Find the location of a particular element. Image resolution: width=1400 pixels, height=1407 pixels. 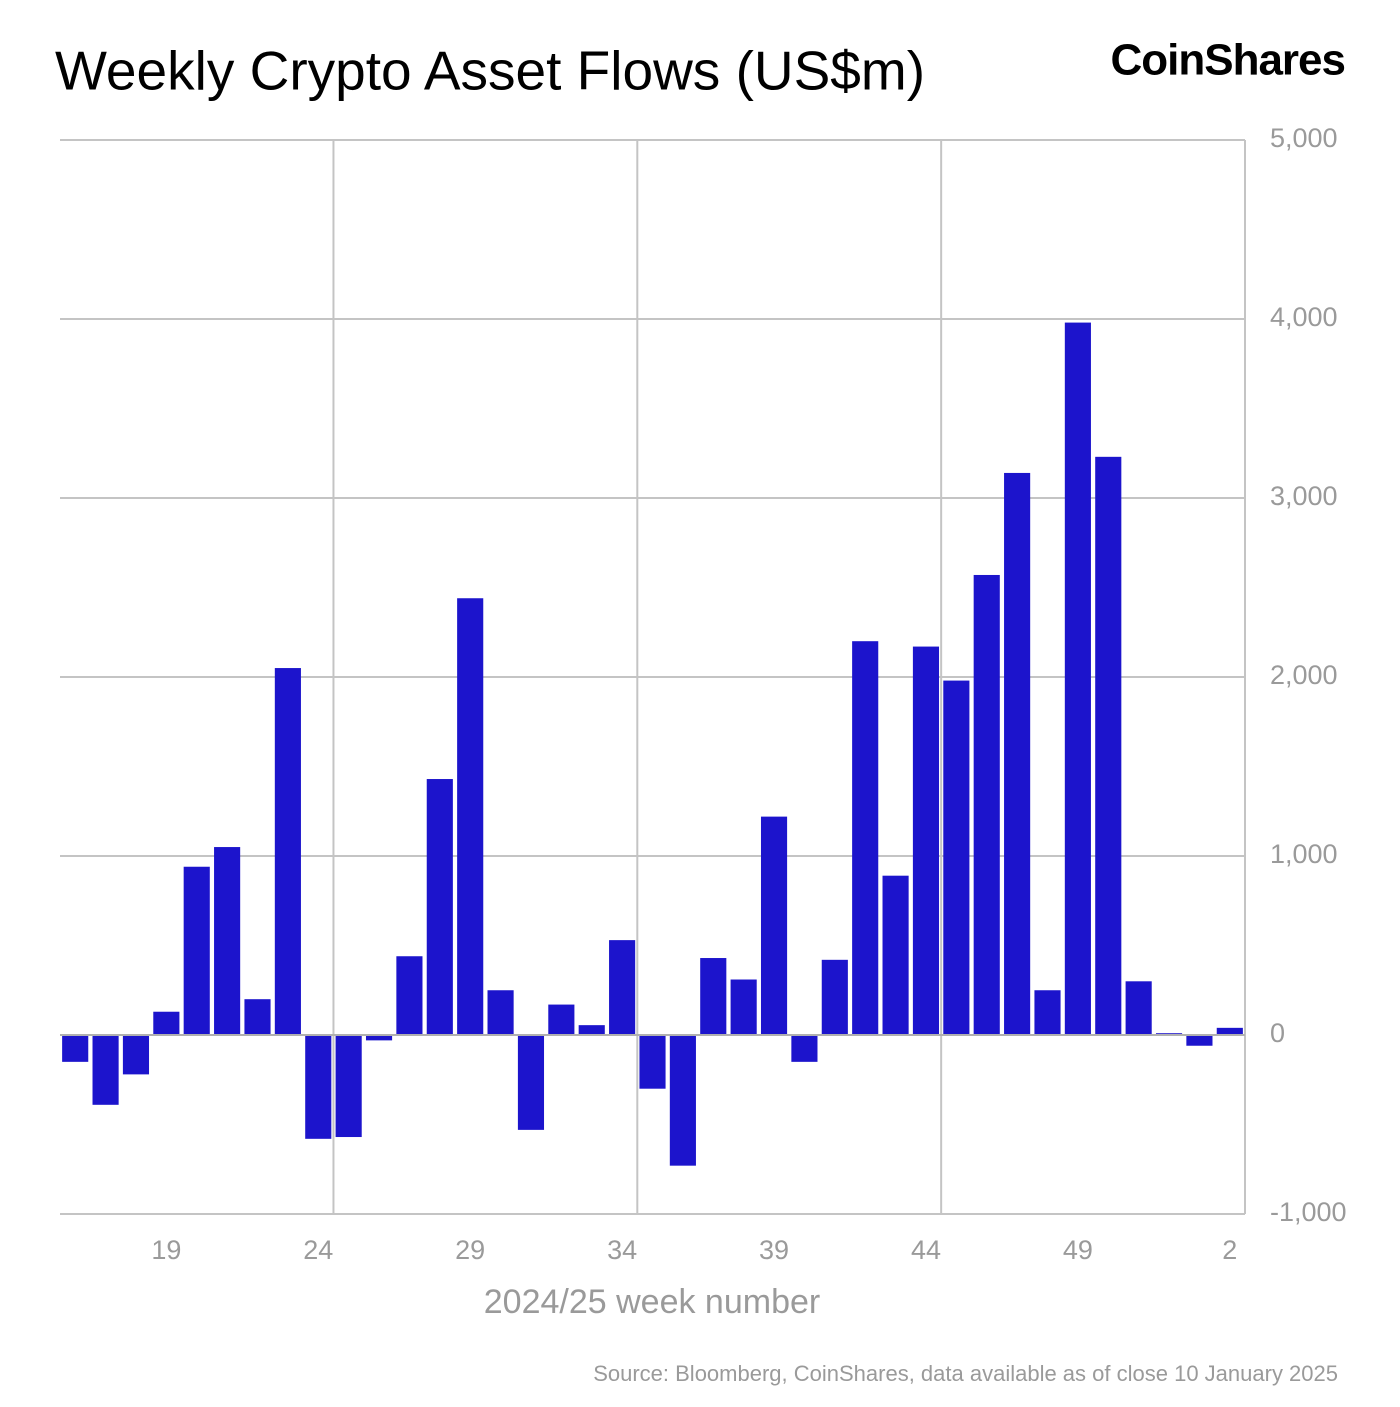

chart-title: Weekly Crypto Asset Flows (US$m) is located at coordinates (490, 71).